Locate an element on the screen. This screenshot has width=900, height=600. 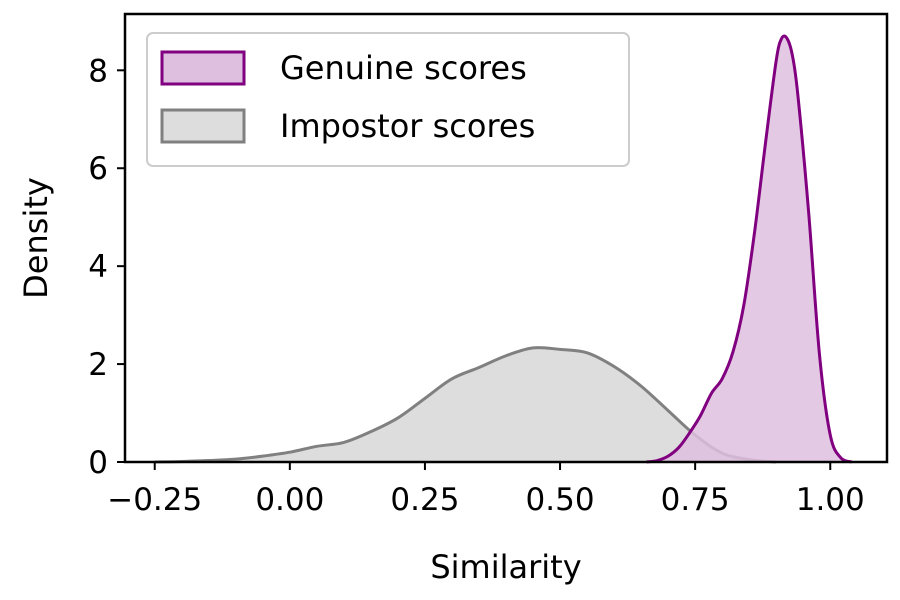
y-tick-label: 4 is located at coordinates (98, 267).